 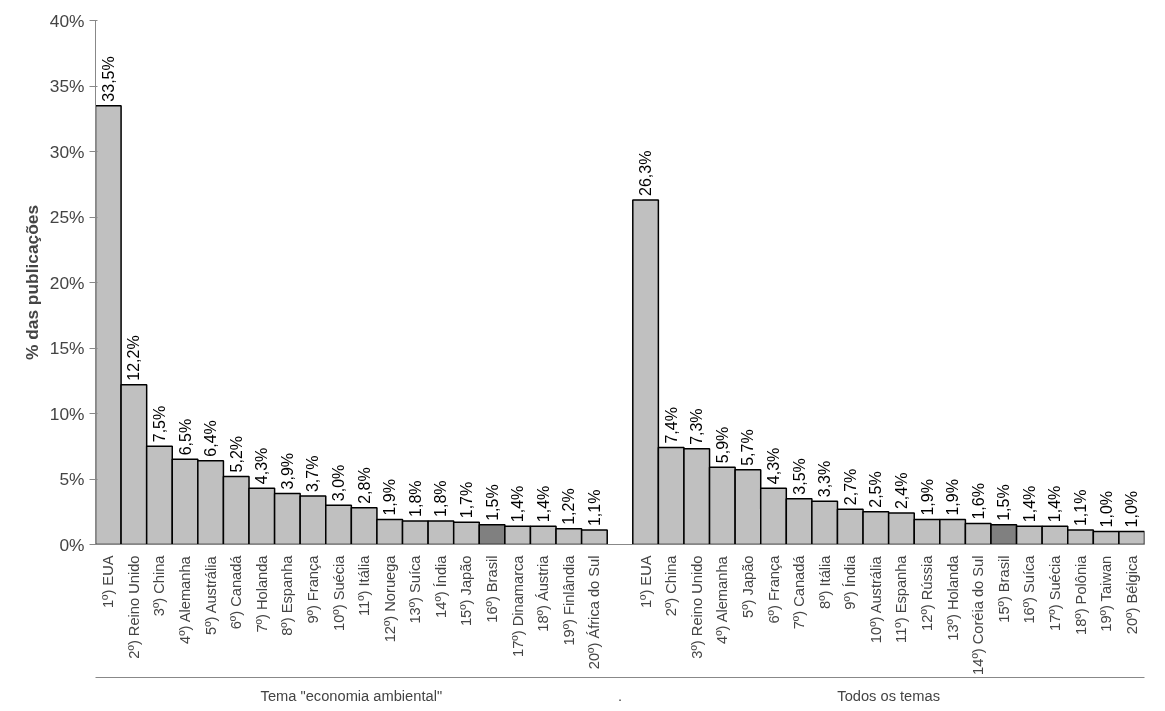 What do you see at coordinates (952, 597) in the screenshot?
I see `x-tick-label: 13º) Holanda` at bounding box center [952, 597].